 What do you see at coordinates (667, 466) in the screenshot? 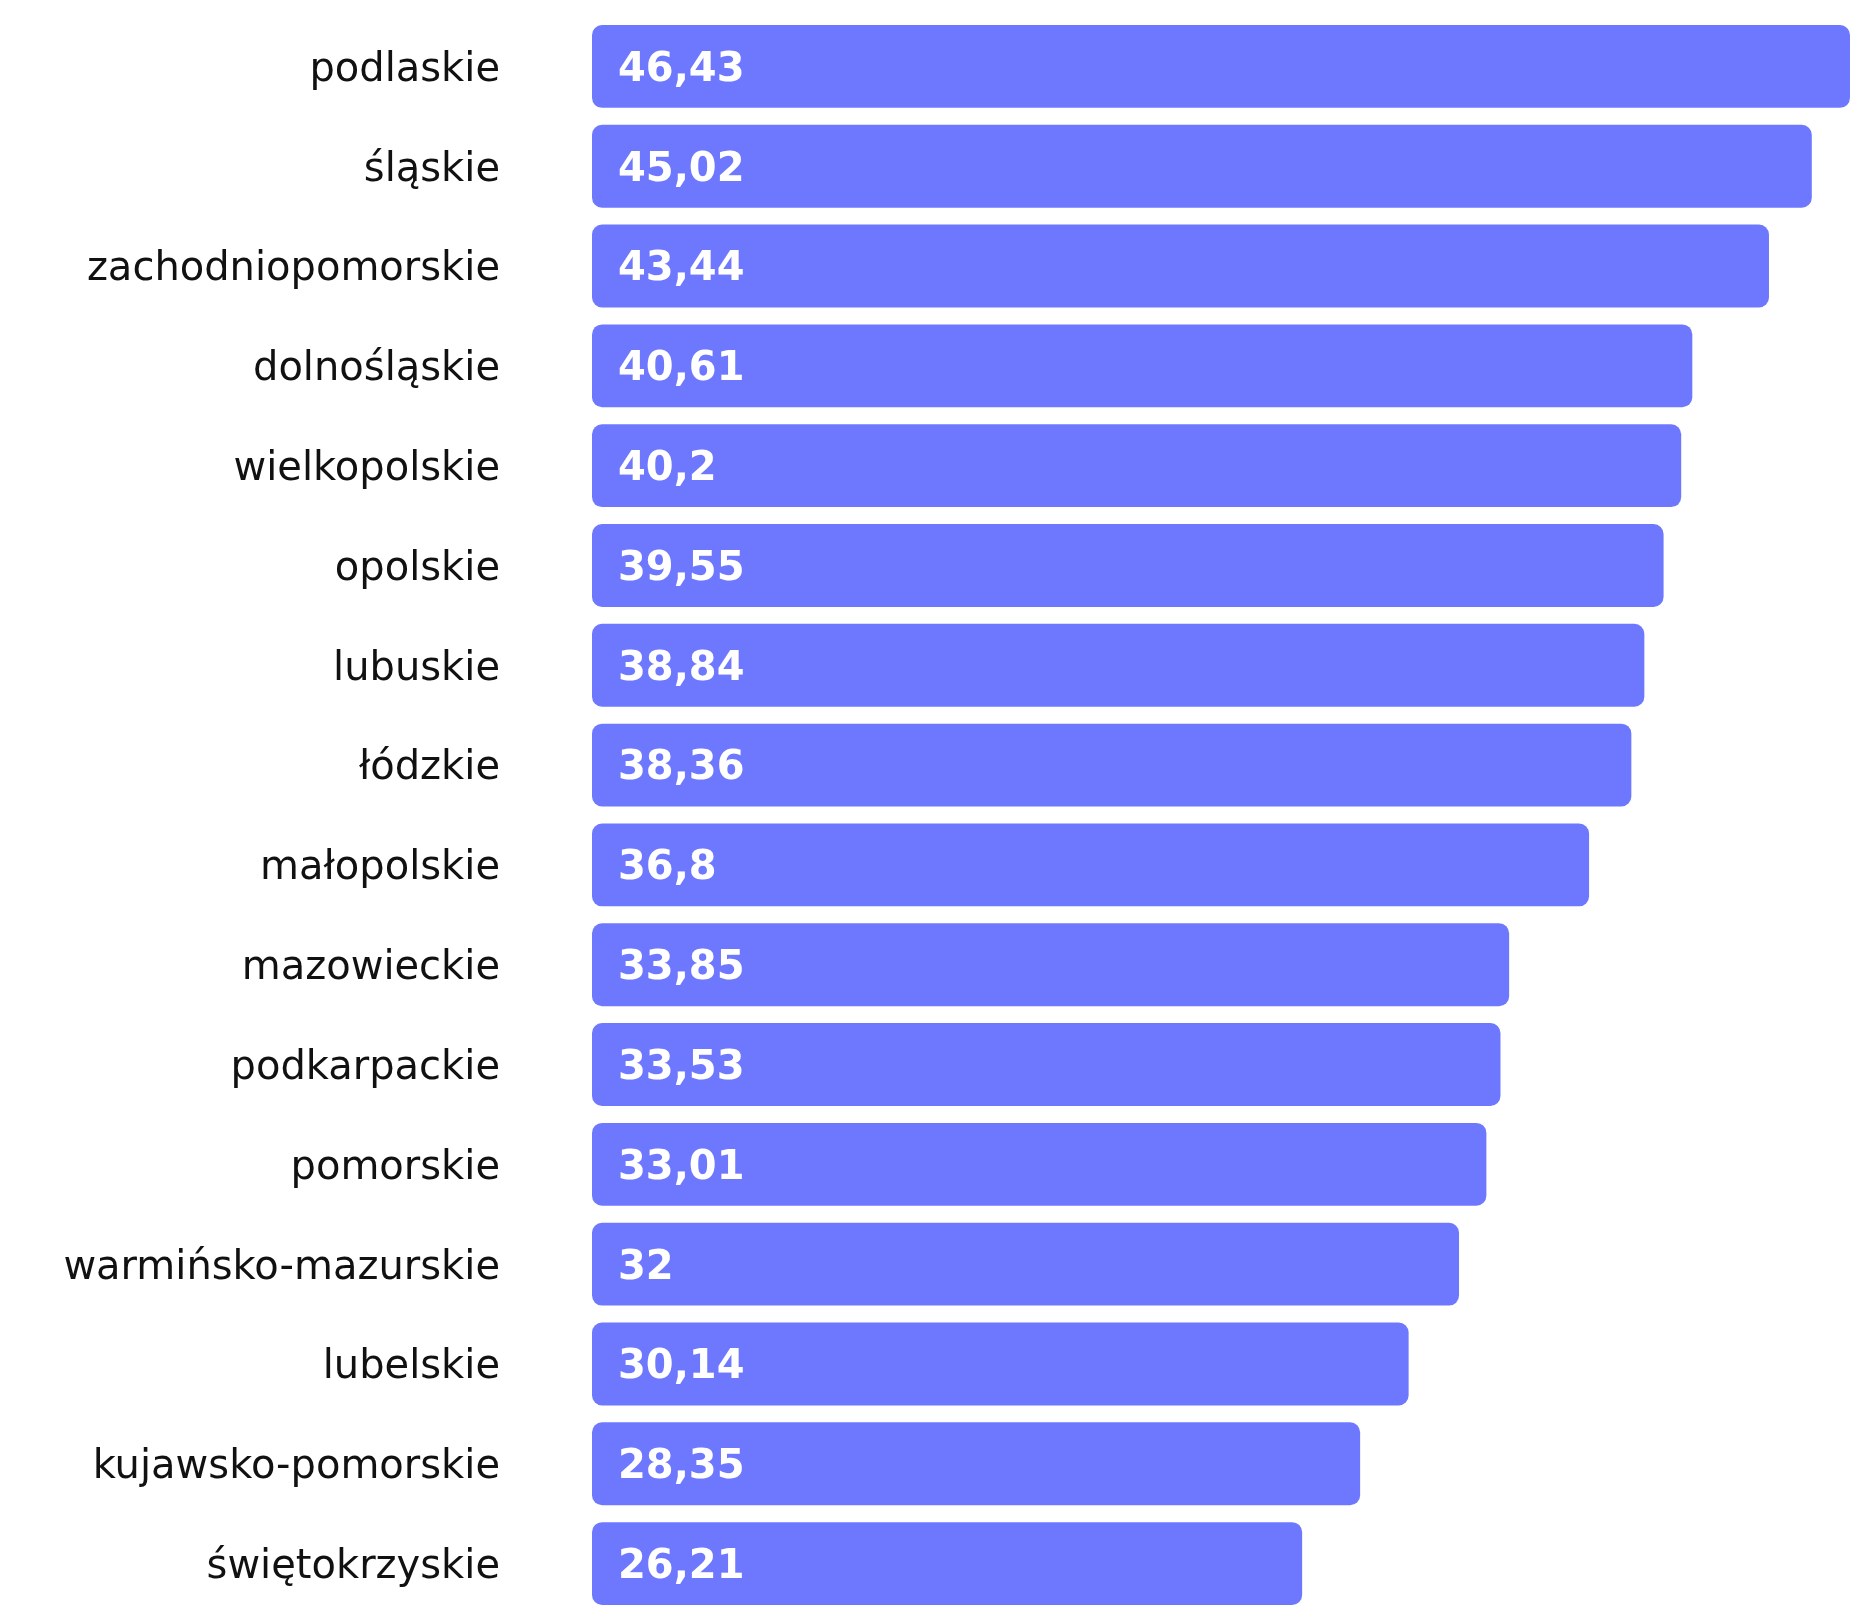
I see `data-label: 40,2` at bounding box center [667, 466].